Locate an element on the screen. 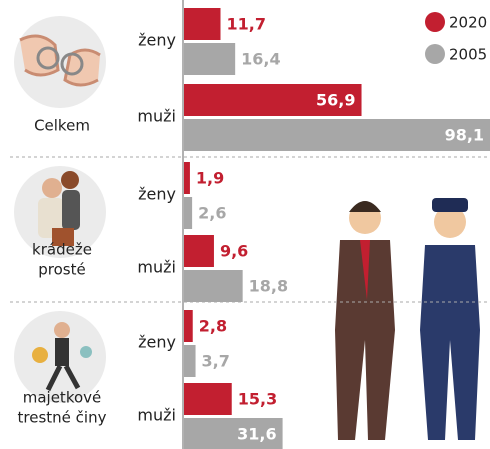 The image size is (490, 449). value-label: 98,1 is located at coordinates (464, 135).